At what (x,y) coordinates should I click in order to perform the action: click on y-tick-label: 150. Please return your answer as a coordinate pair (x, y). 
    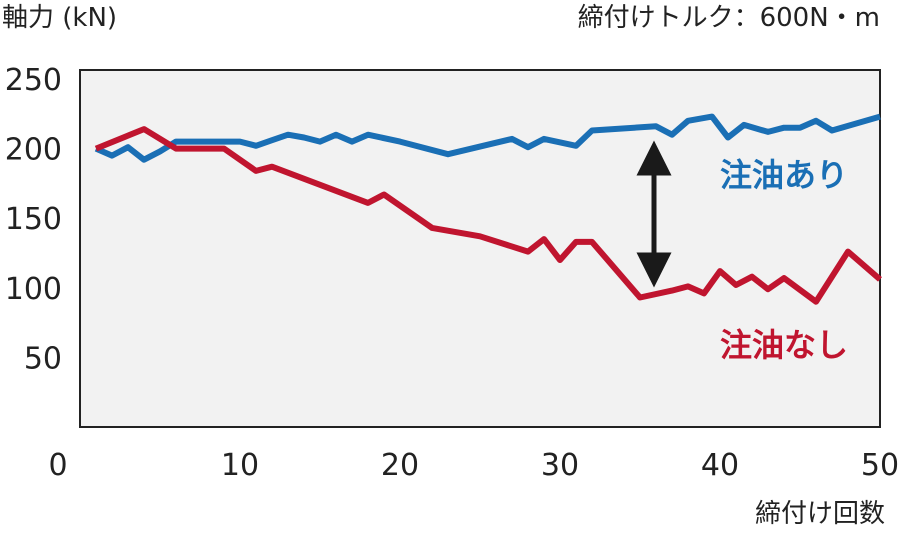
    Looking at the image, I should click on (33, 219).